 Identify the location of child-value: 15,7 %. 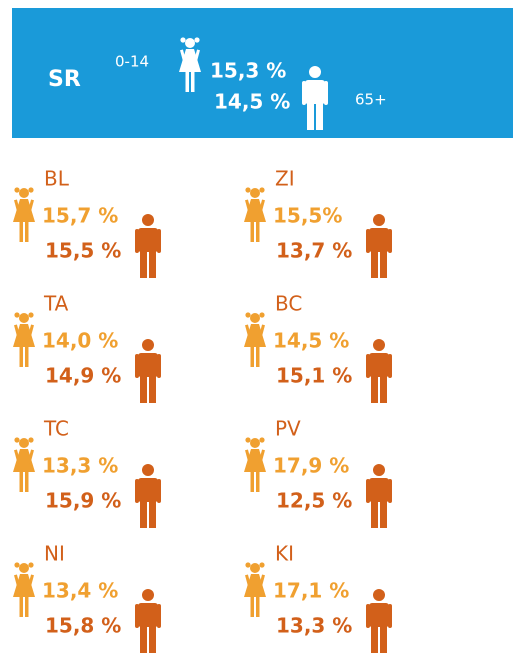
(80, 216).